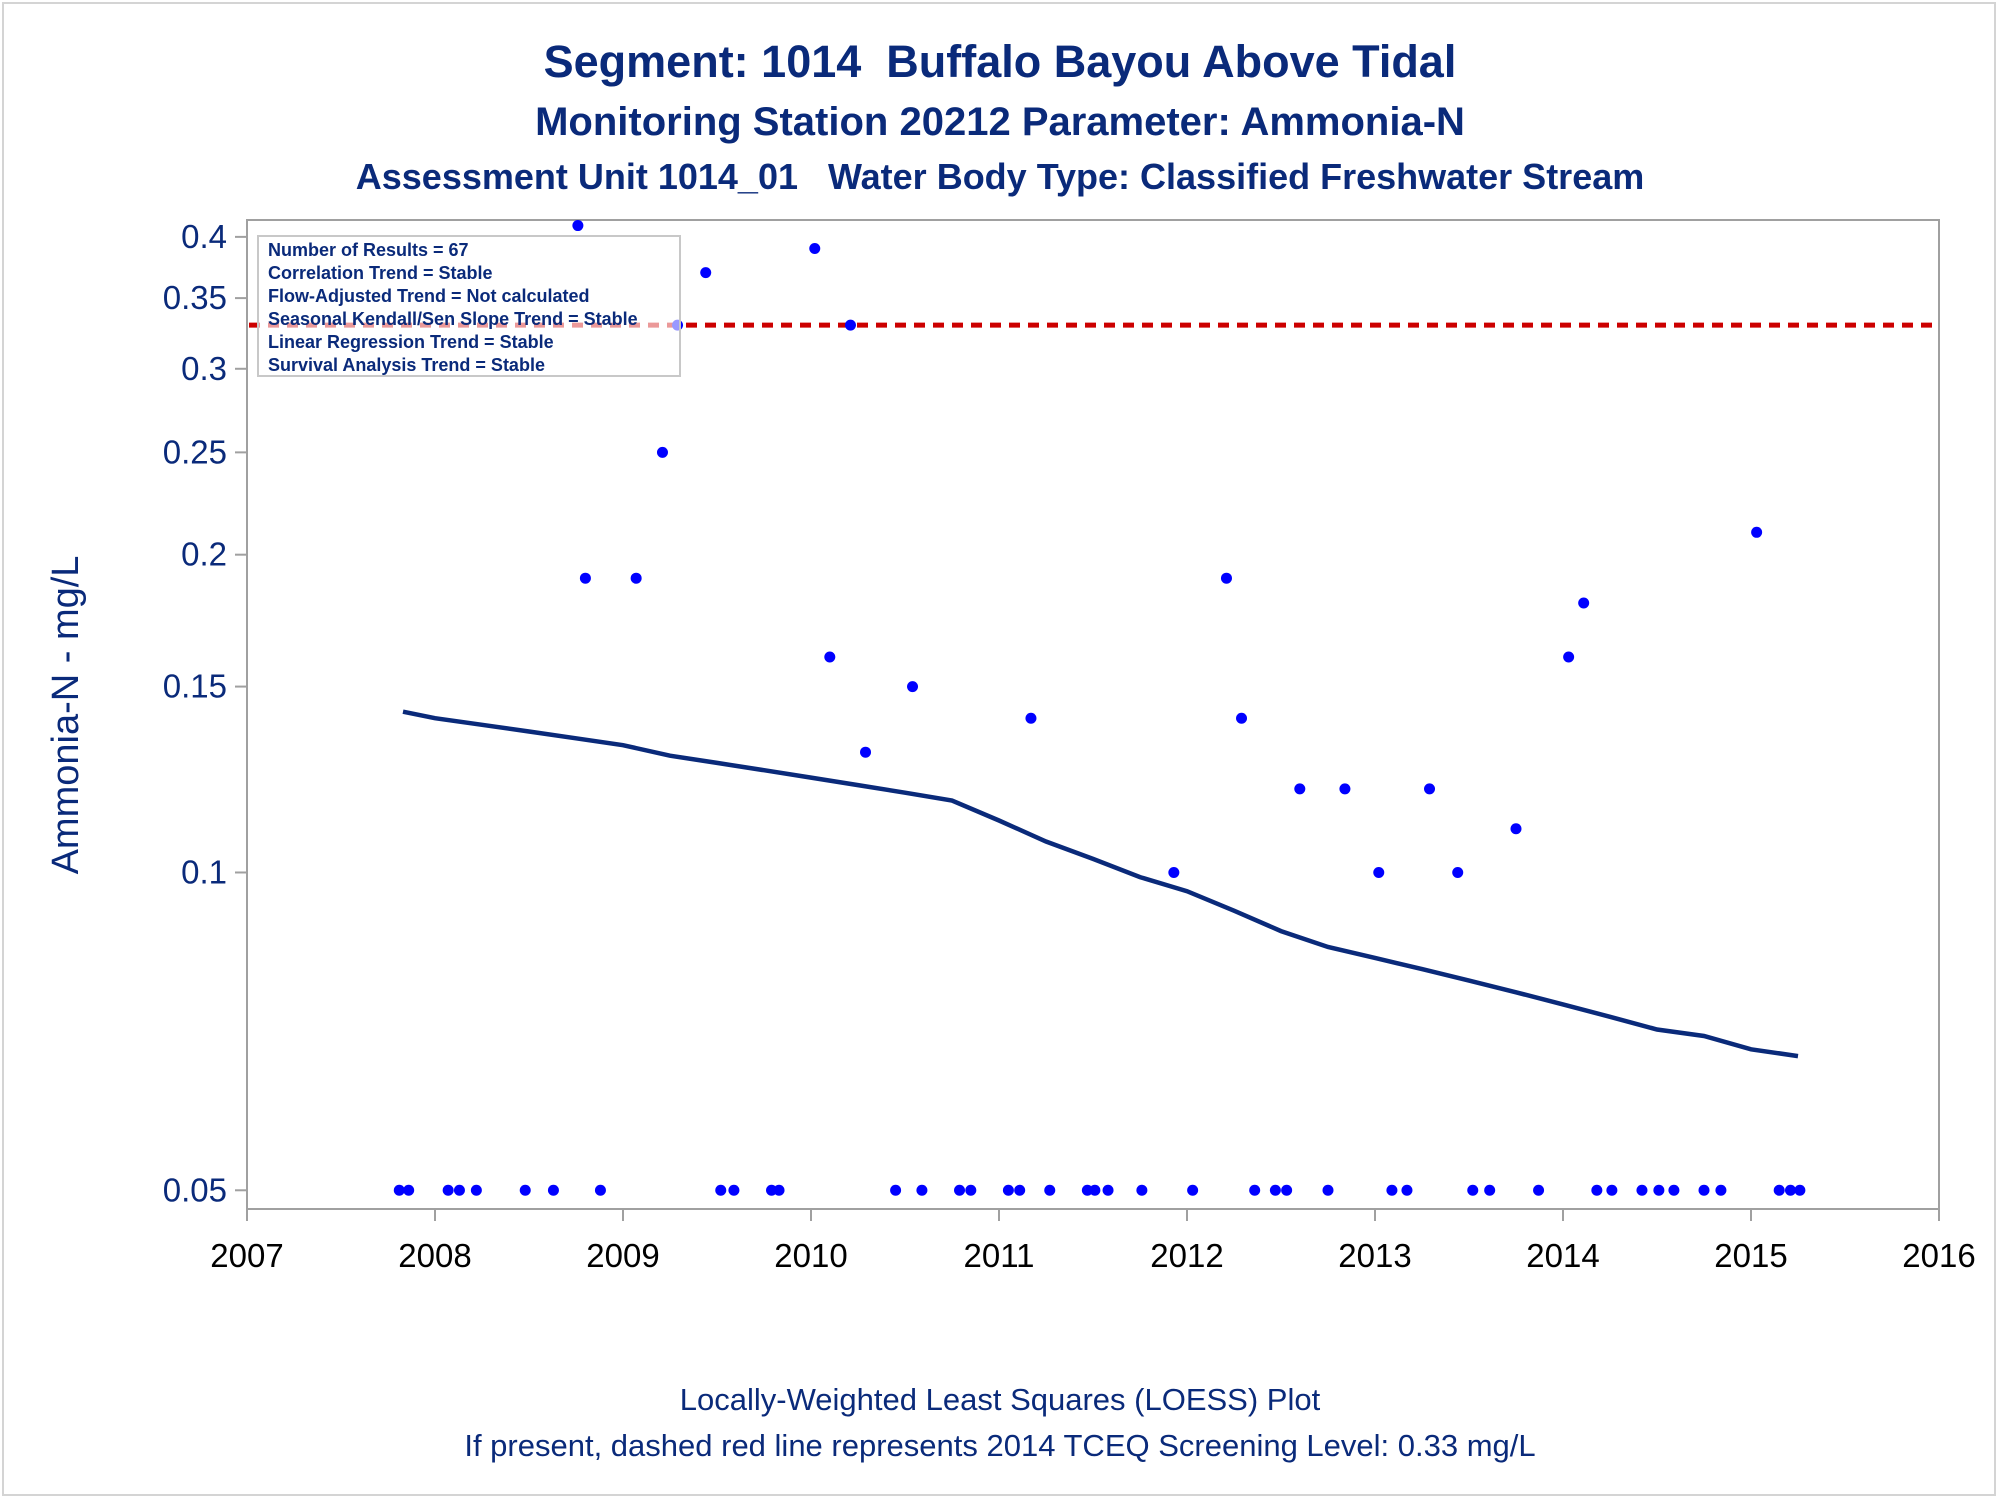  What do you see at coordinates (246, 1255) in the screenshot?
I see `x-tick-label: 2007` at bounding box center [246, 1255].